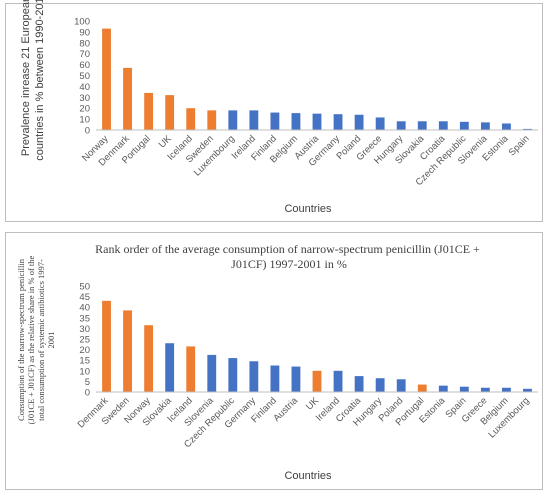 The image size is (550, 495). Describe the element at coordinates (519, 145) in the screenshot. I see `x-tick-label-spain: Spain` at that location.